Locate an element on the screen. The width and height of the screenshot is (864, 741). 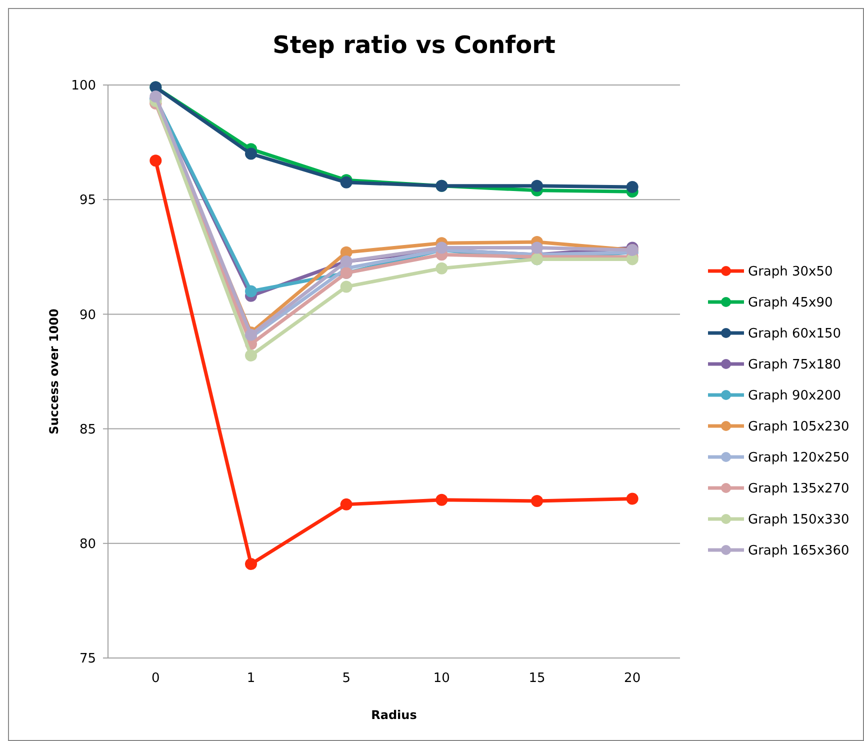
y-tick-label: 90 is located at coordinates (87, 315).